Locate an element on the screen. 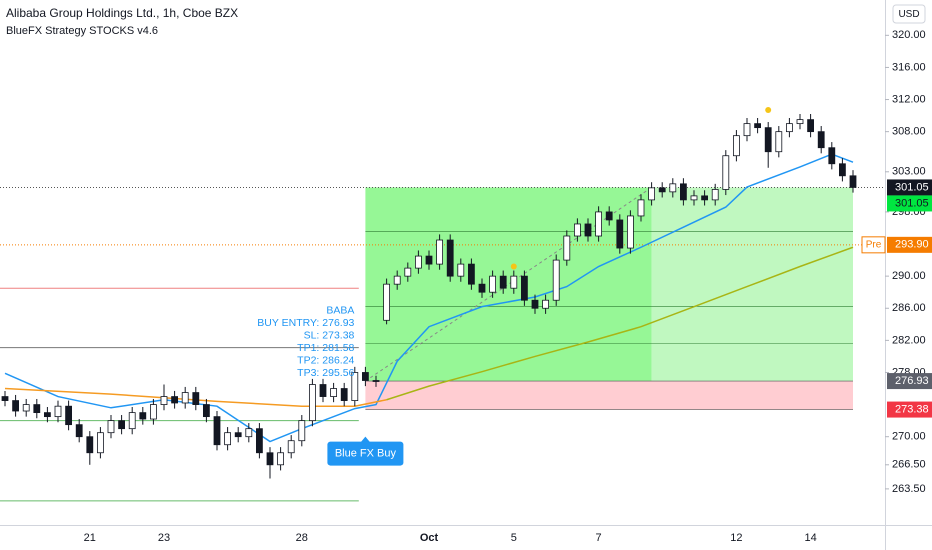  pre-badge-label: 293.90 is located at coordinates (912, 245).